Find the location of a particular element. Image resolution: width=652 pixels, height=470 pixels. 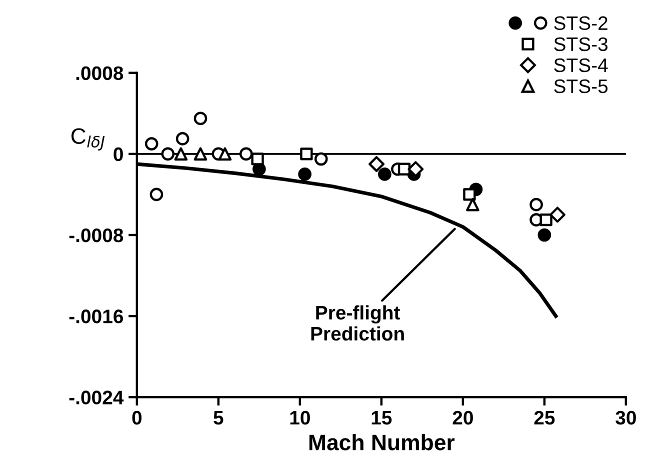

x-tick-label: 5 is located at coordinates (219, 418).